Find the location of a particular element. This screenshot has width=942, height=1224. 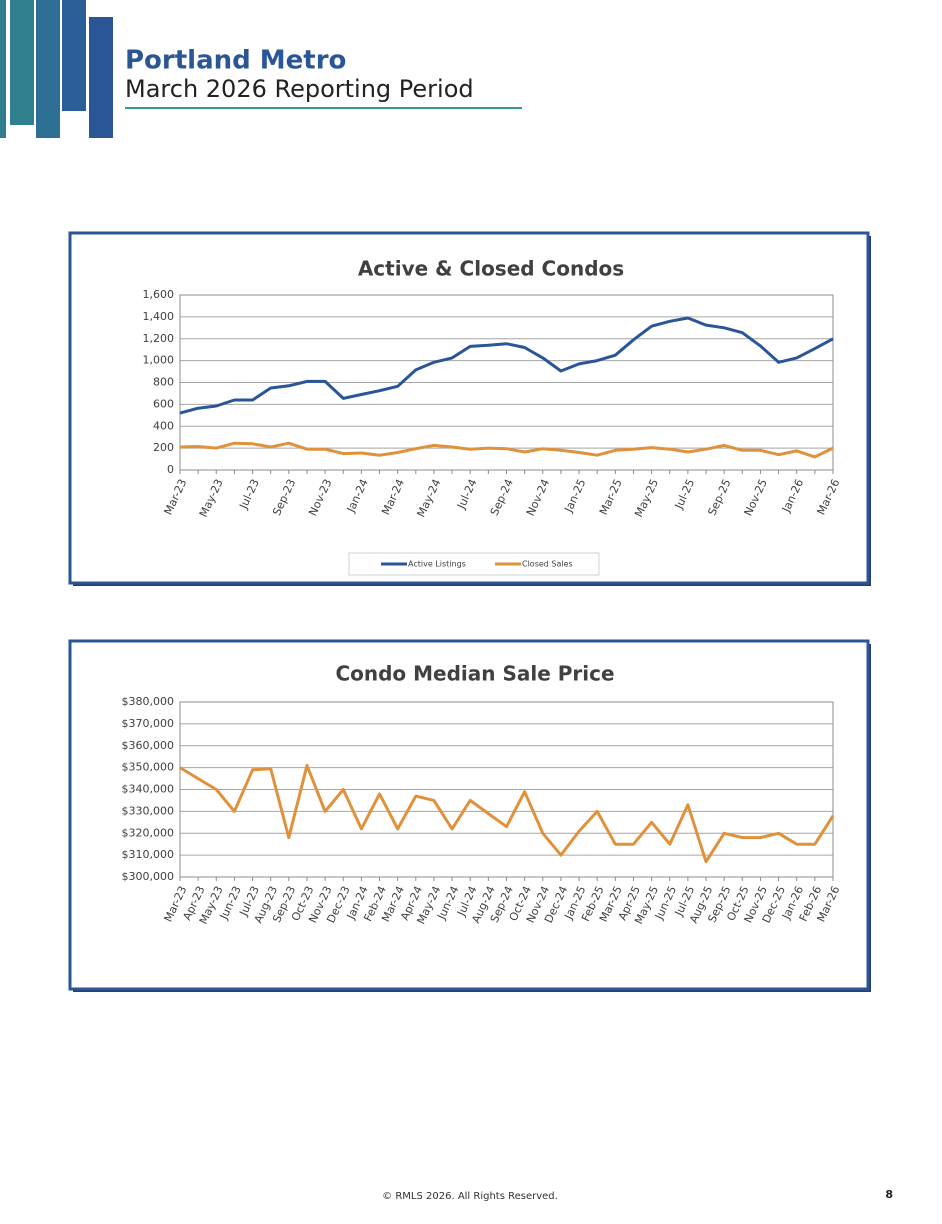

y-tick-label: $310,000 is located at coordinates (148, 854).